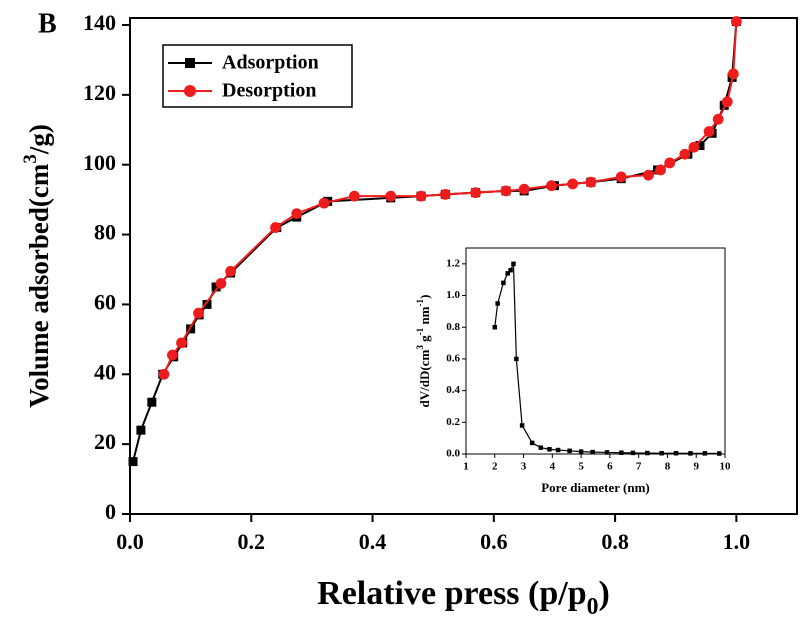  I want to click on x-tick-label: 0.4, so click(373, 541).